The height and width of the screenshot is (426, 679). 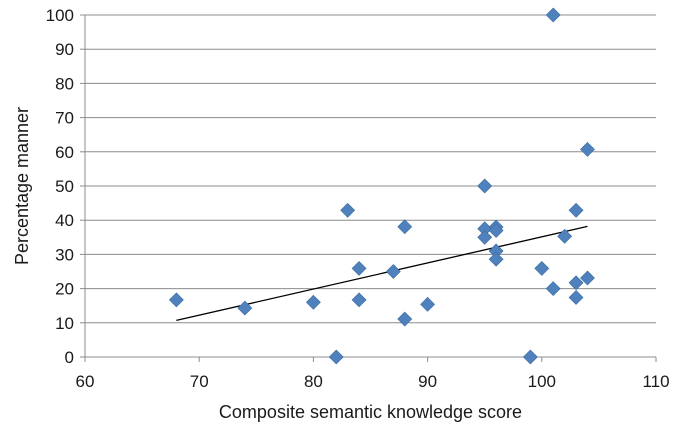 I want to click on y-tick-label: 30, so click(x=64, y=254).